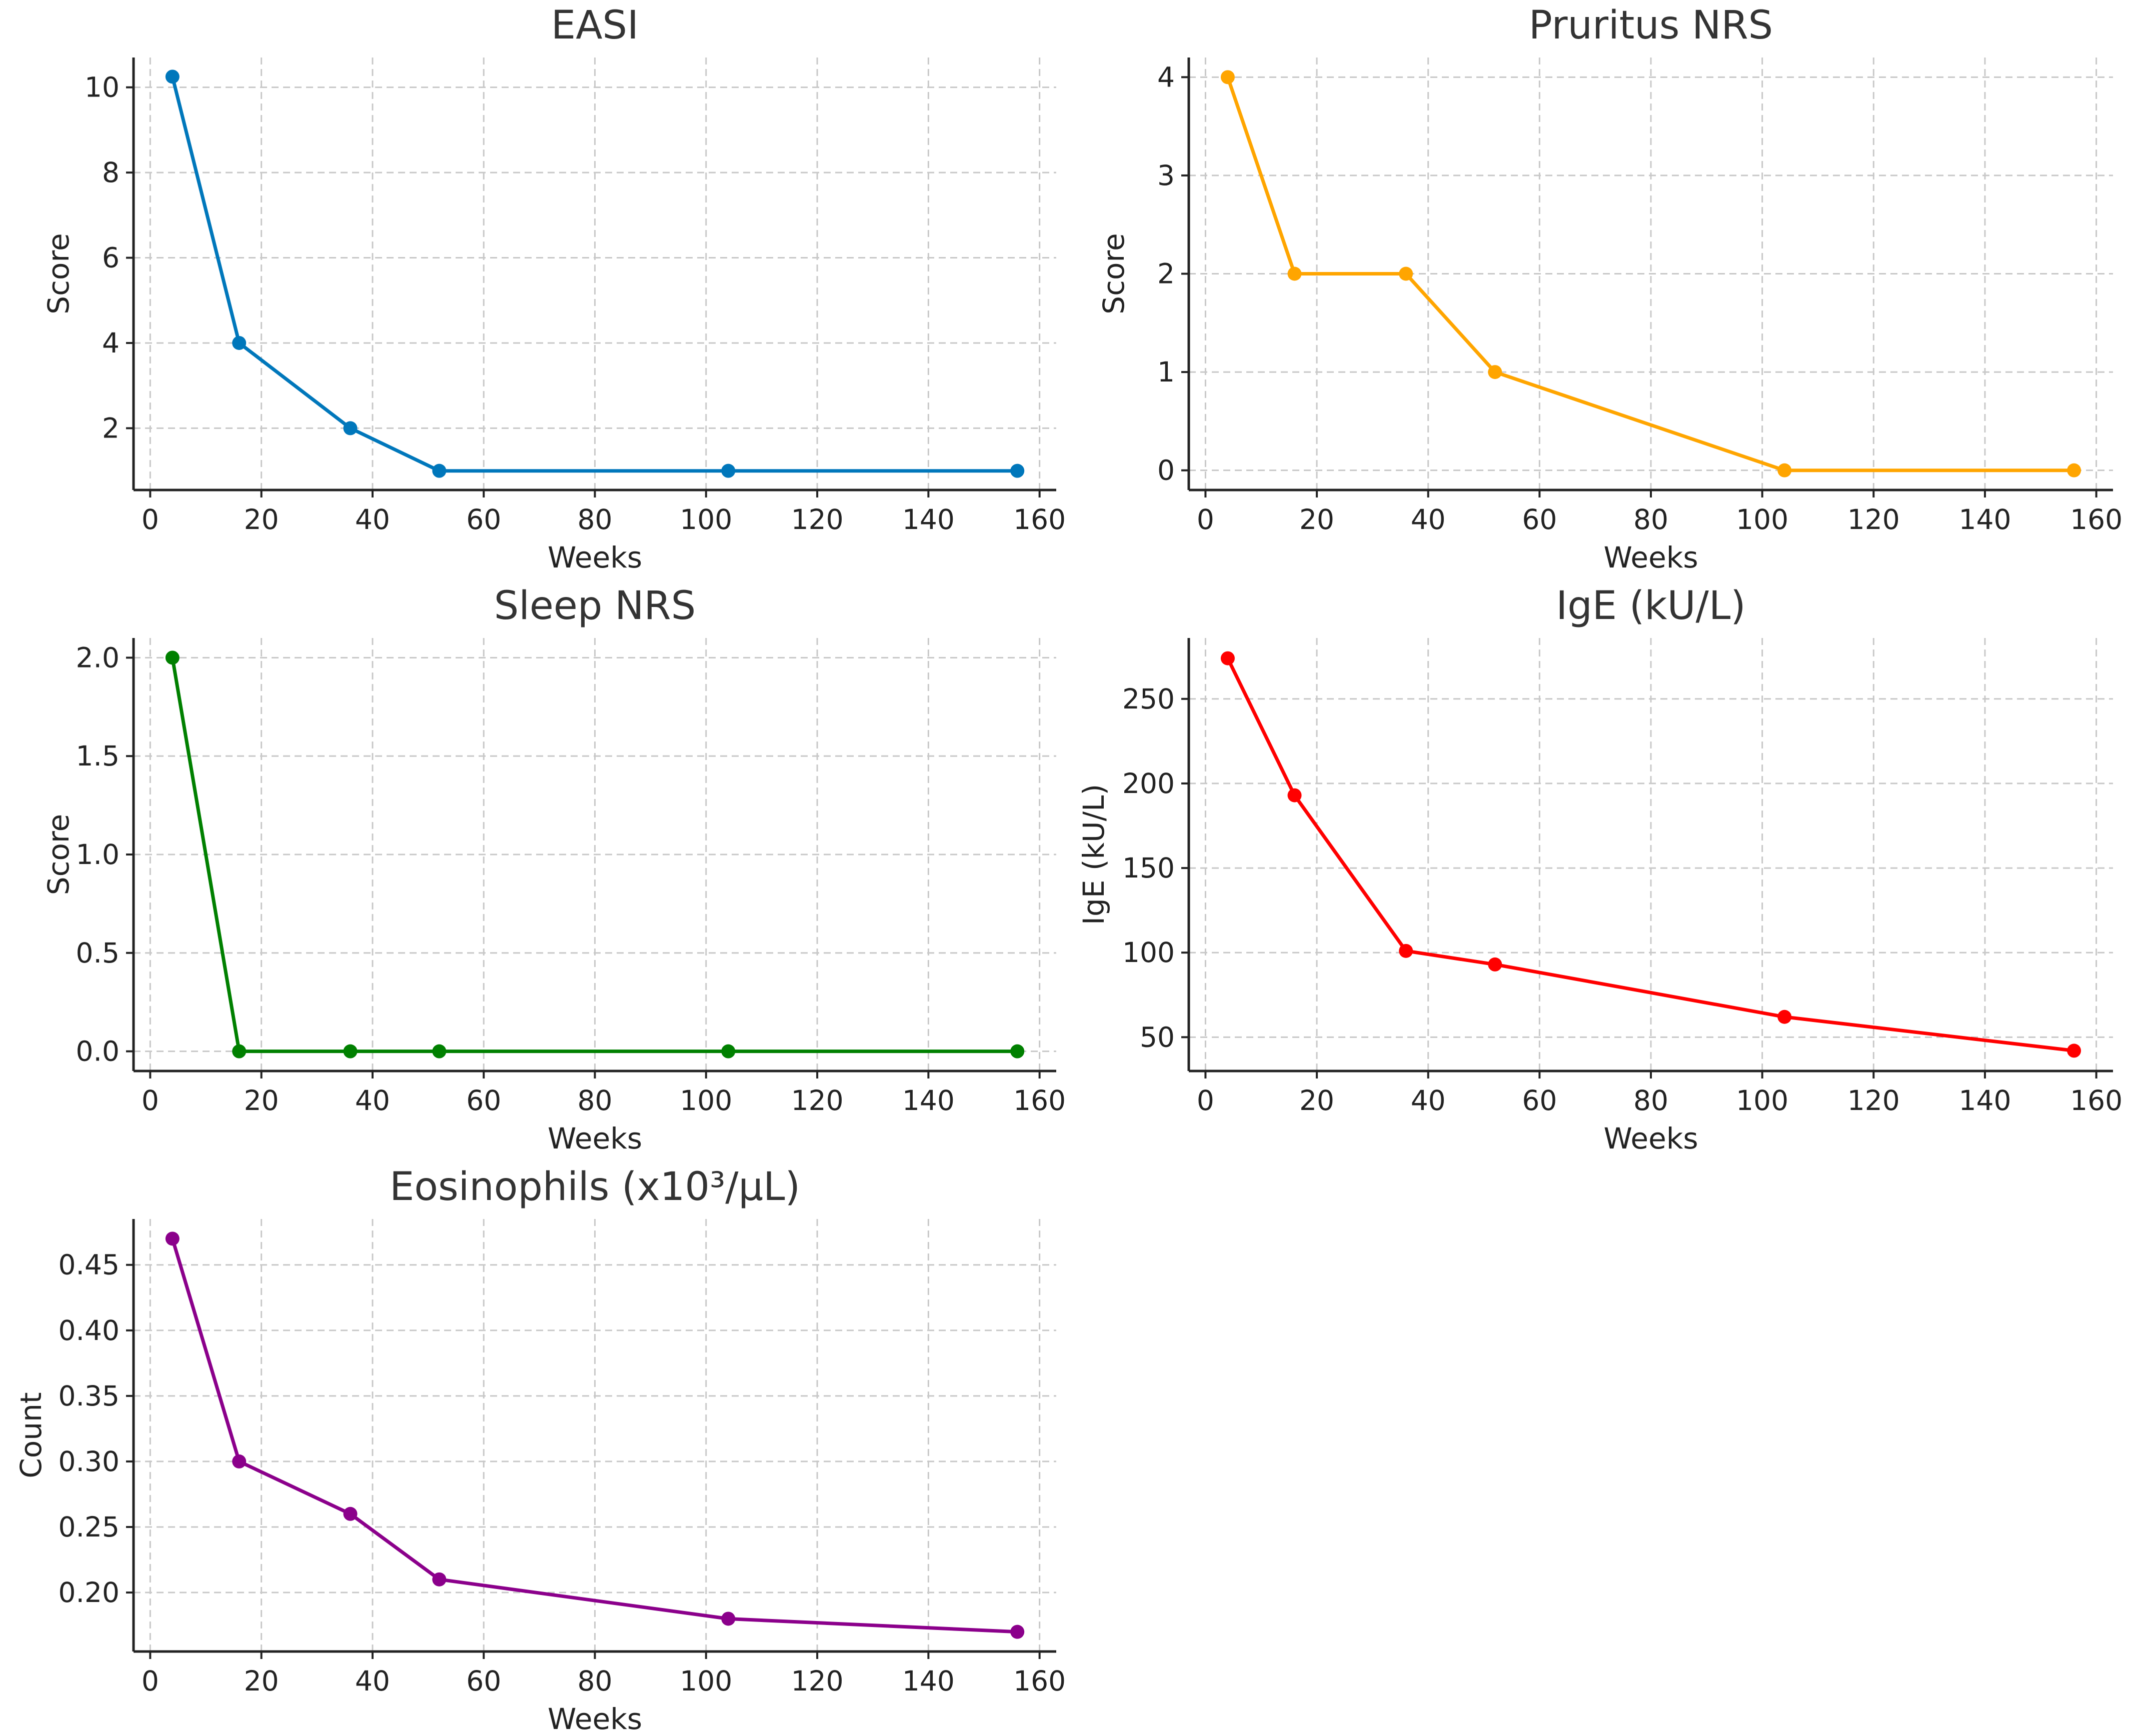 The height and width of the screenshot is (1736, 2129). Describe the element at coordinates (595, 606) in the screenshot. I see `chart-title: Sleep NRS` at that location.